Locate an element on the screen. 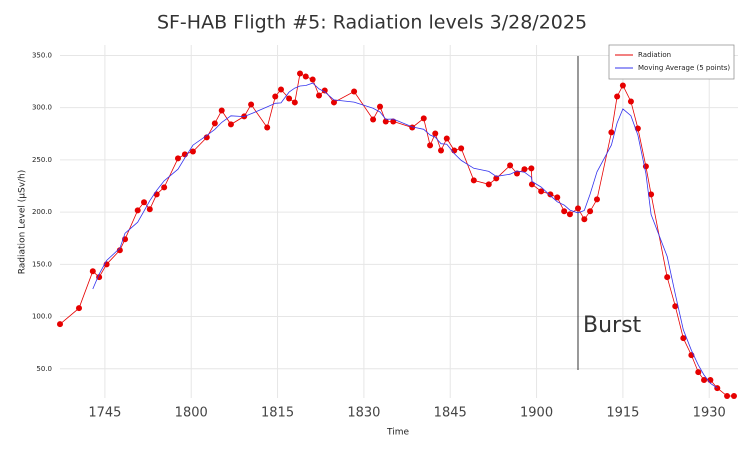  y-tick-label: 50.0 is located at coordinates (44, 369).